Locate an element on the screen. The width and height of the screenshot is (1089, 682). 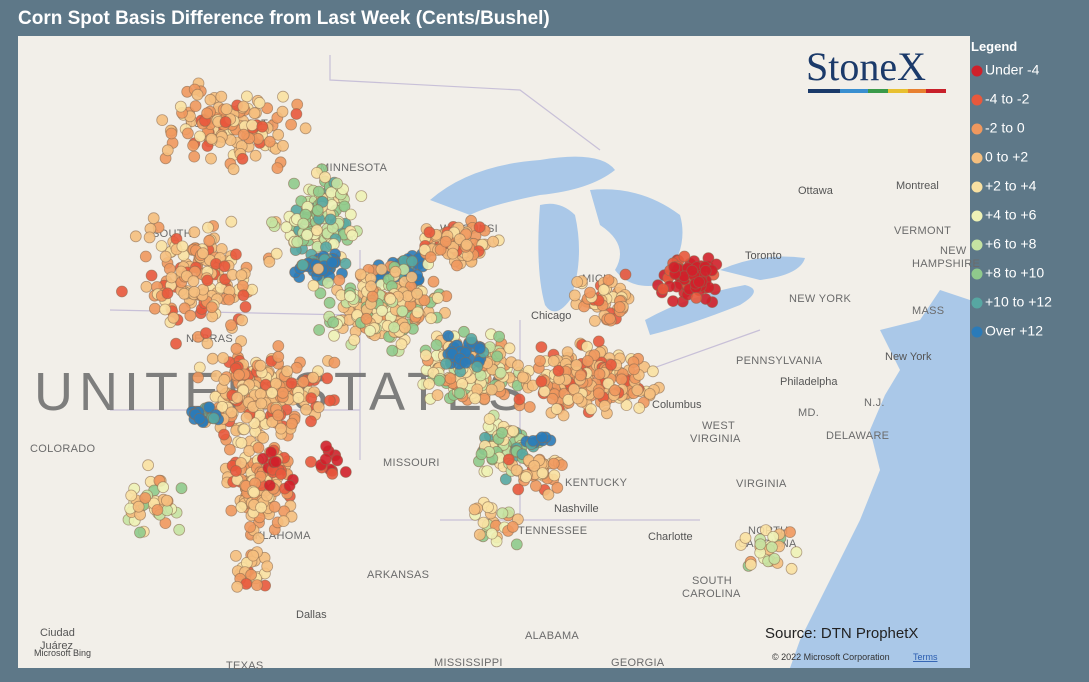
map-label: TENNESSEE is located at coordinates (552, 531).